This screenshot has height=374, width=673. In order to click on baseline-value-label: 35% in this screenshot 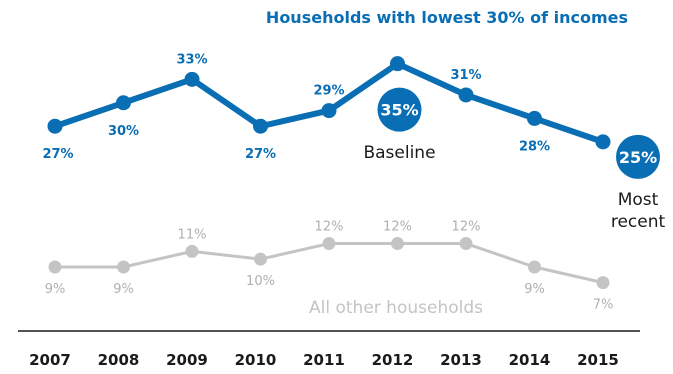, I will do `click(399, 110)`.